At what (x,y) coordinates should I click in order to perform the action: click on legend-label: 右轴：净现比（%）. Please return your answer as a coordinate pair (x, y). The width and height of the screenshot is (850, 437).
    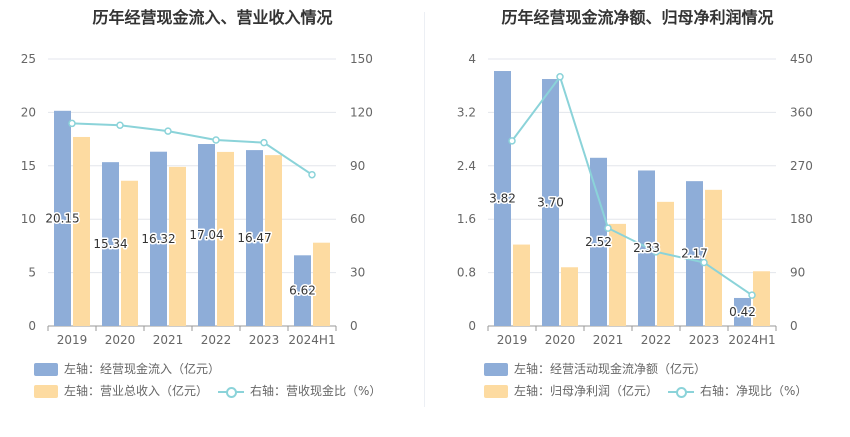
    Looking at the image, I should click on (754, 391).